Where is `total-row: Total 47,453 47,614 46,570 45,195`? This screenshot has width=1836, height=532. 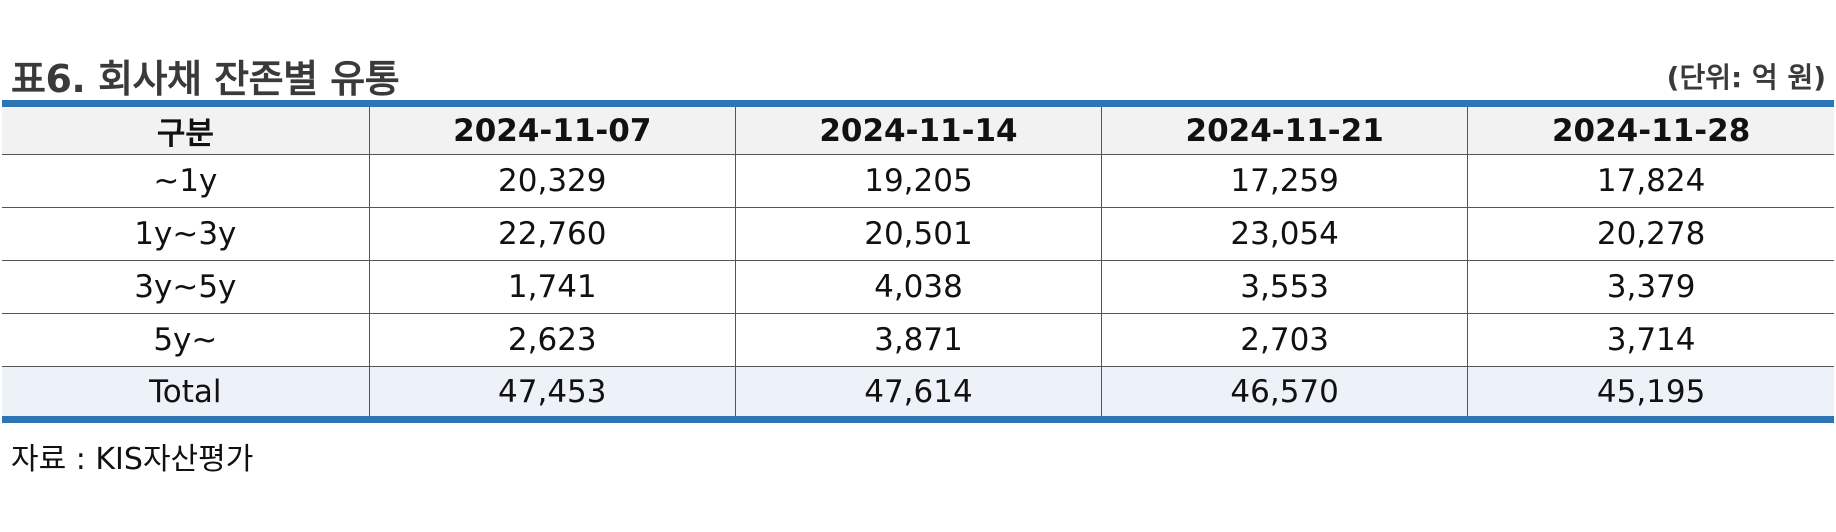
total-row: Total 47,453 47,614 46,570 45,195 is located at coordinates (918, 393).